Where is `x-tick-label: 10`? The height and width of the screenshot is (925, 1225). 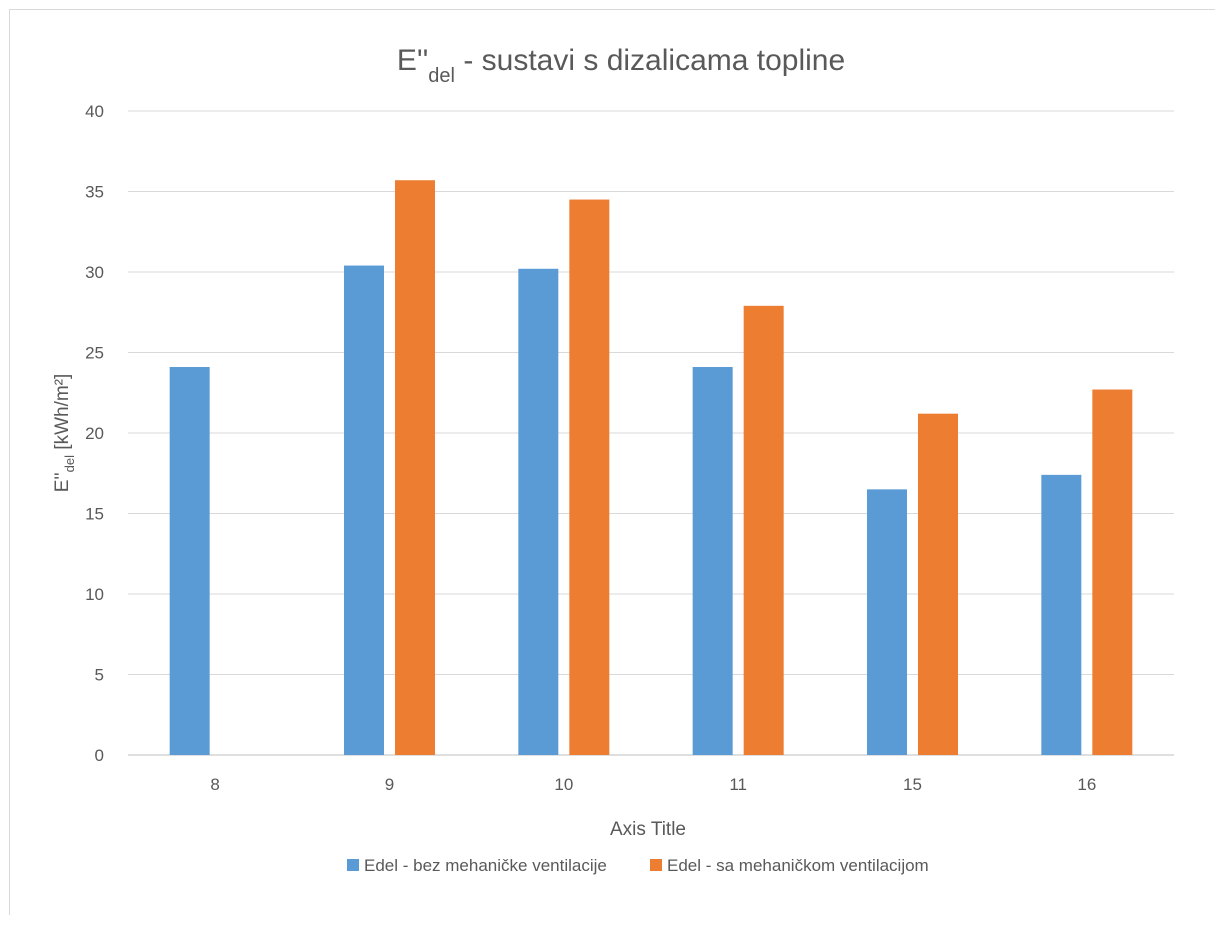
x-tick-label: 10 is located at coordinates (563, 784).